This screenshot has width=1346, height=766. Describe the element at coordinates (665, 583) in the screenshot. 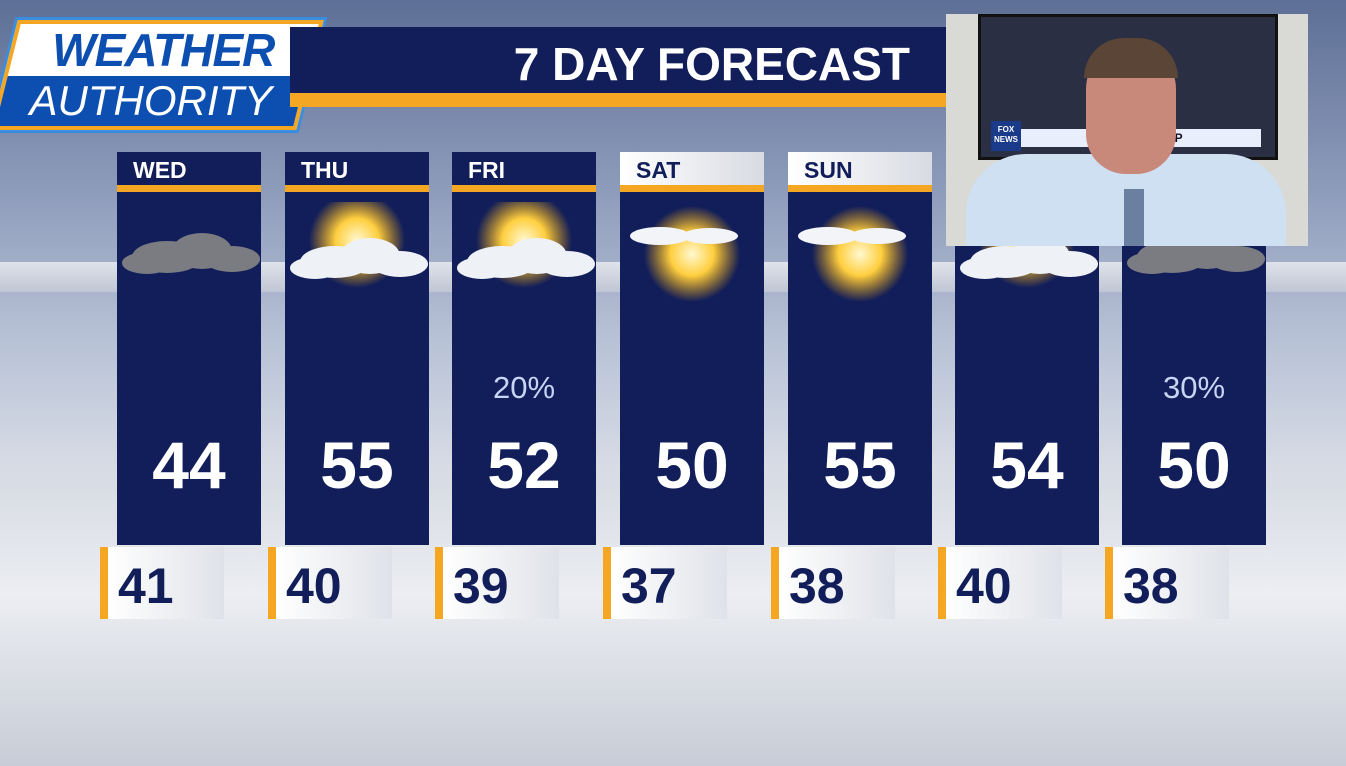

I see `low-temp: 37` at that location.